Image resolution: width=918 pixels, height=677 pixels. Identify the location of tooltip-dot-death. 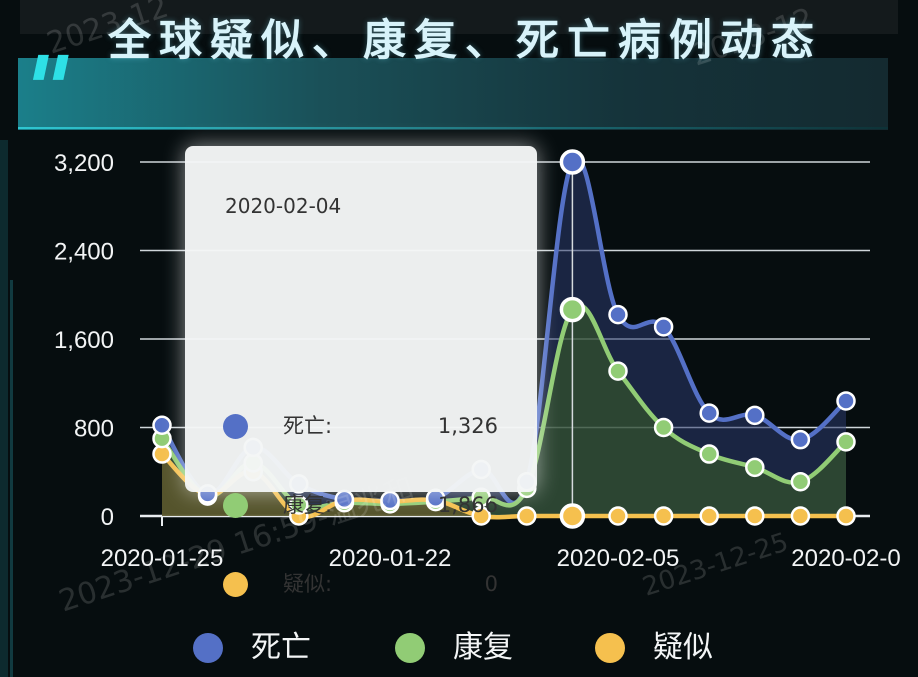
(235, 426).